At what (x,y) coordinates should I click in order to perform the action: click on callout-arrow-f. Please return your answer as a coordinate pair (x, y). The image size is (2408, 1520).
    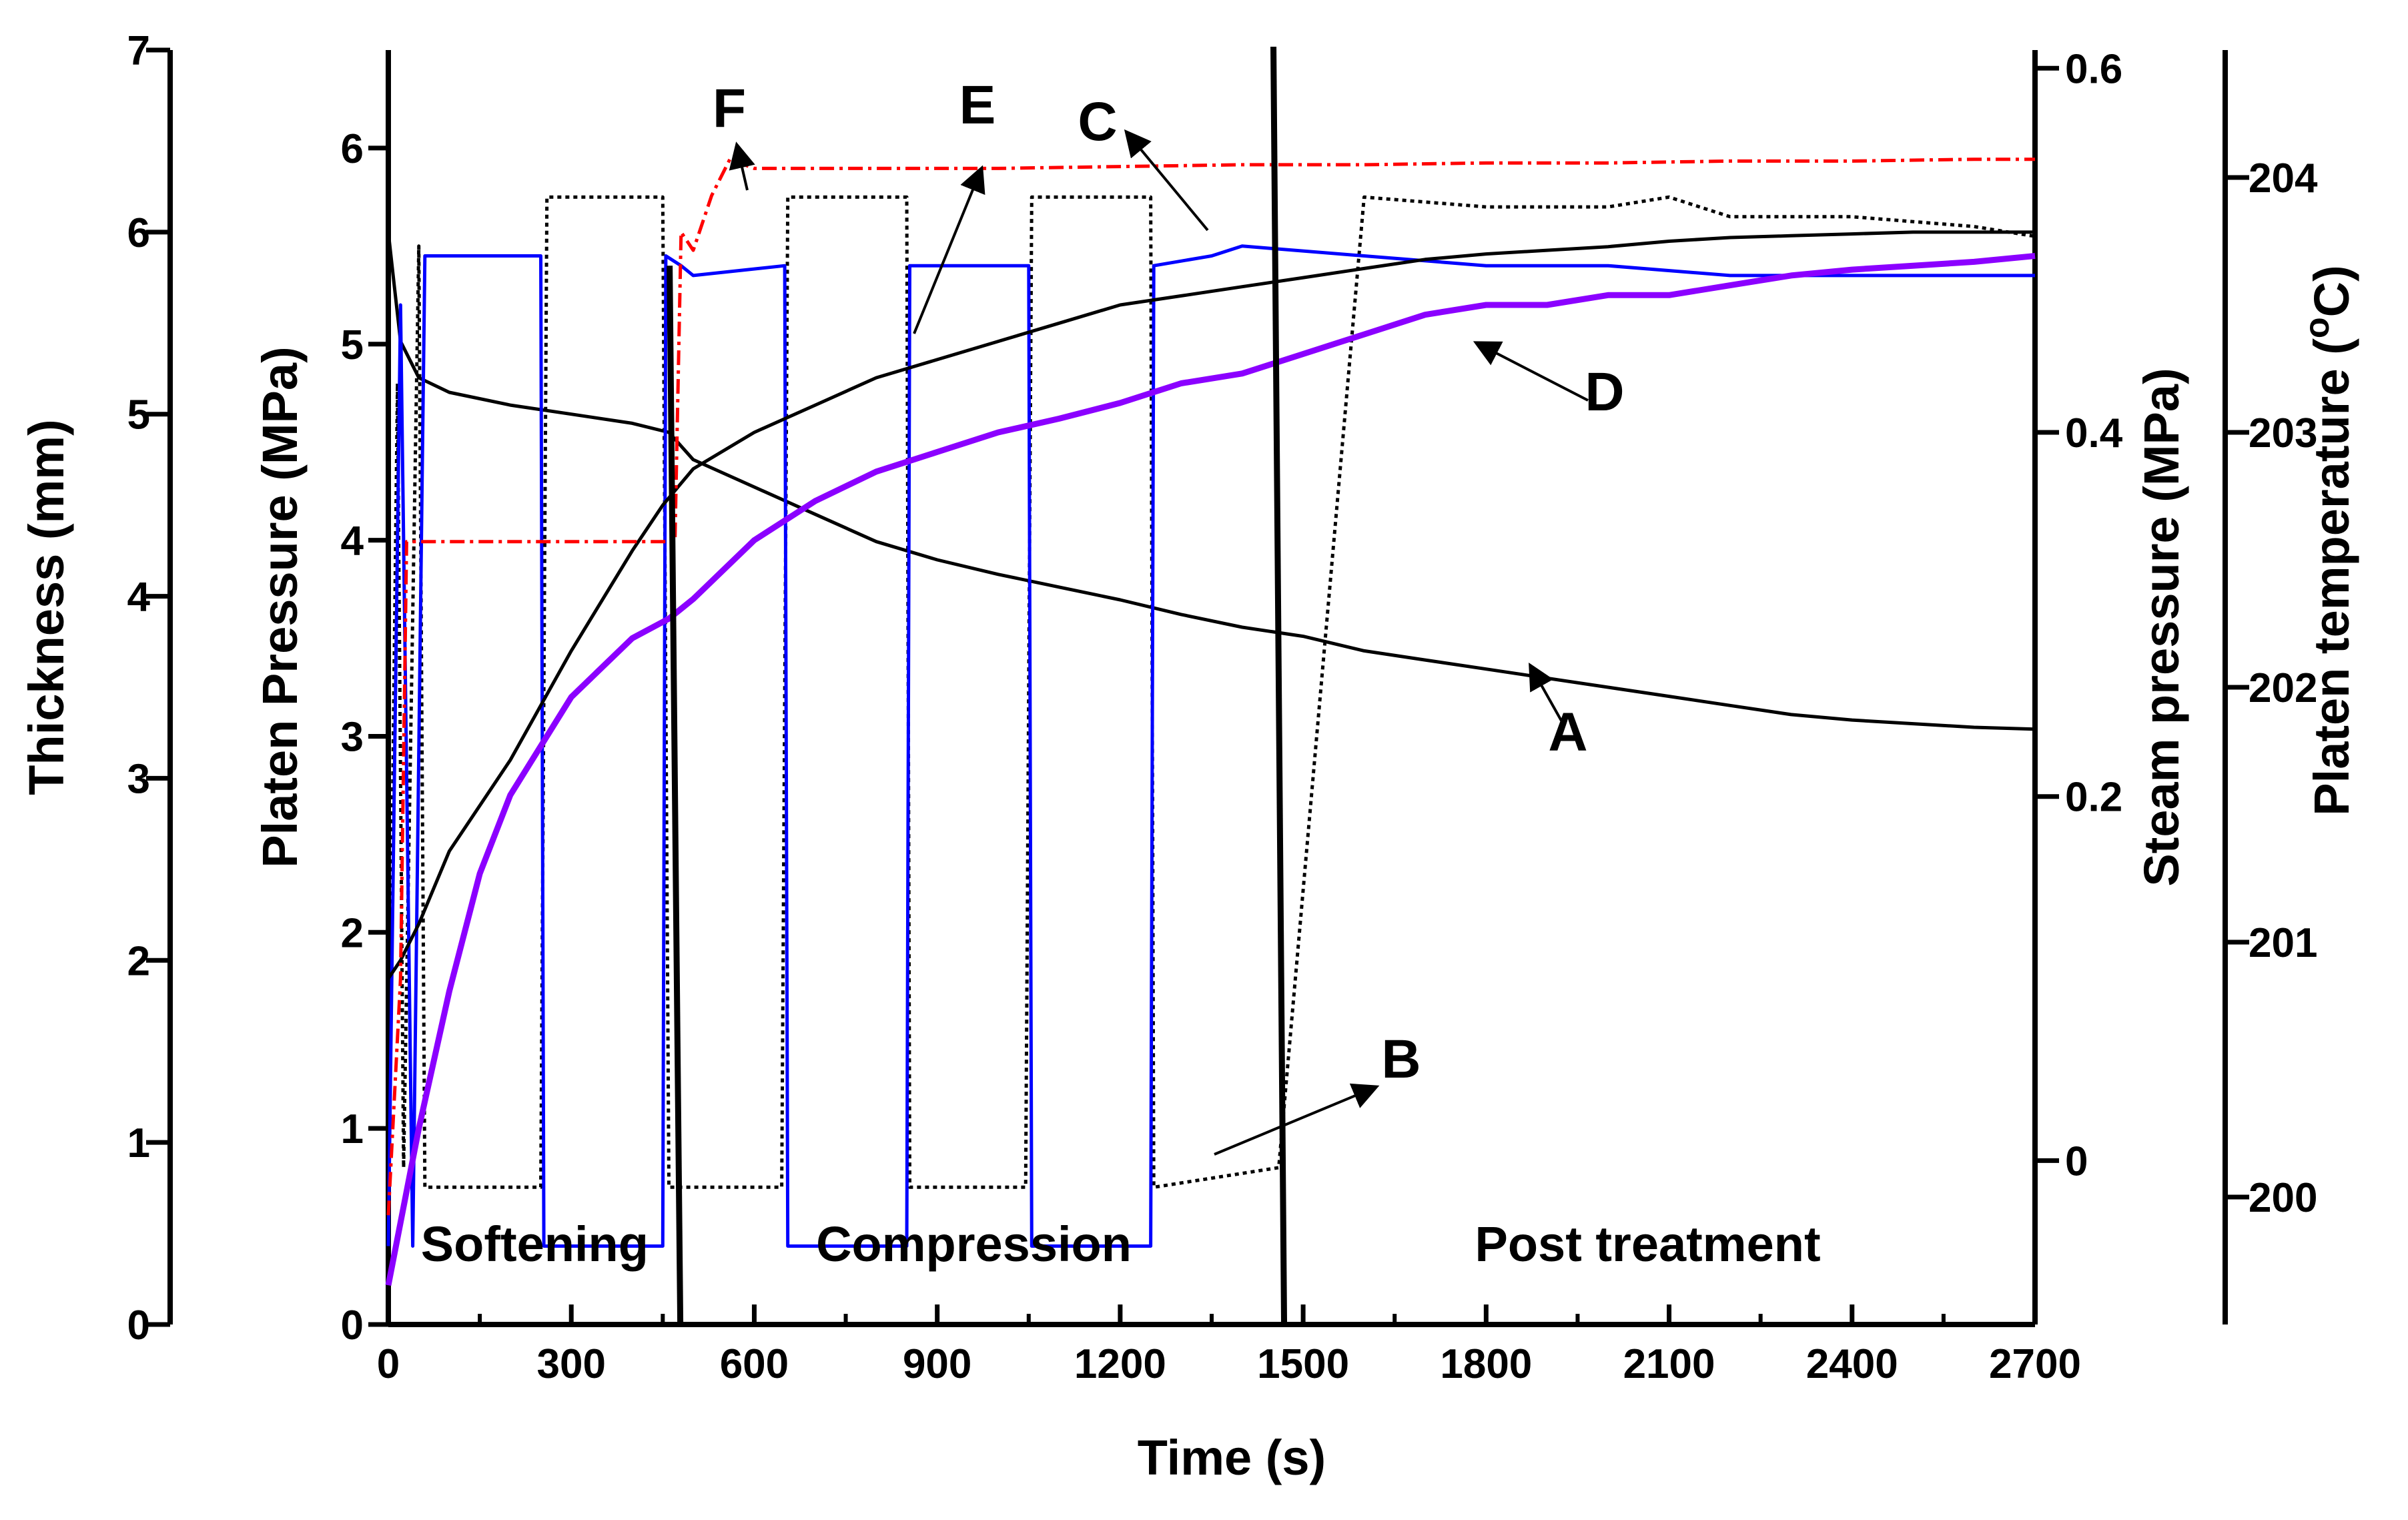
    Looking at the image, I should click on (742, 166).